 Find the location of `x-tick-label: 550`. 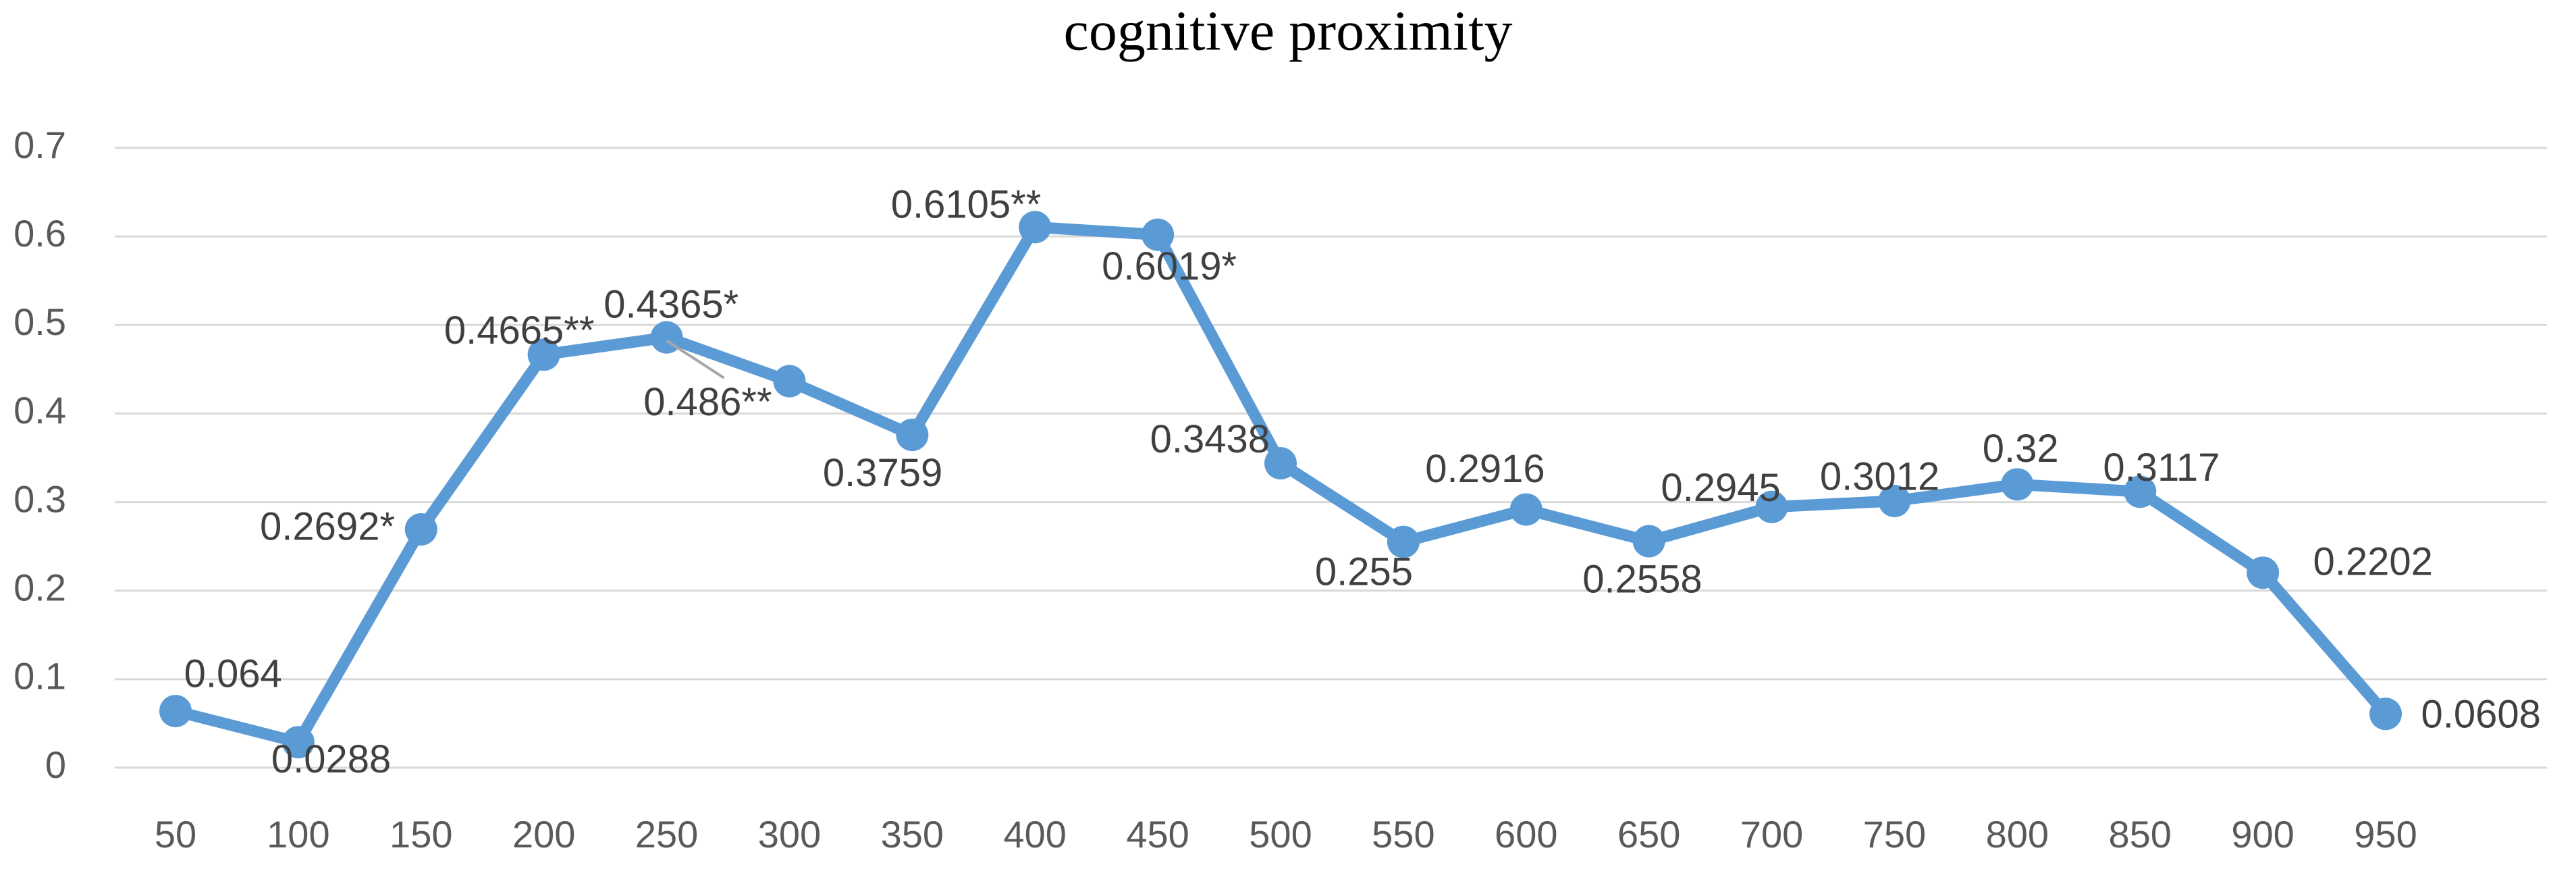

x-tick-label: 550 is located at coordinates (1403, 834).